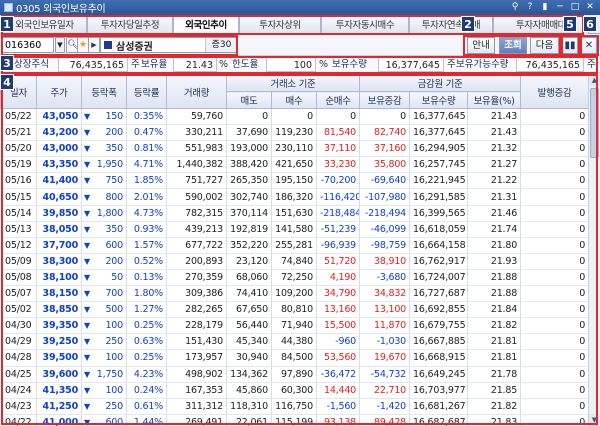 This screenshot has width=600, height=426. What do you see at coordinates (494, 261) in the screenshot?
I see `row-hold-rate: 21.93` at bounding box center [494, 261].